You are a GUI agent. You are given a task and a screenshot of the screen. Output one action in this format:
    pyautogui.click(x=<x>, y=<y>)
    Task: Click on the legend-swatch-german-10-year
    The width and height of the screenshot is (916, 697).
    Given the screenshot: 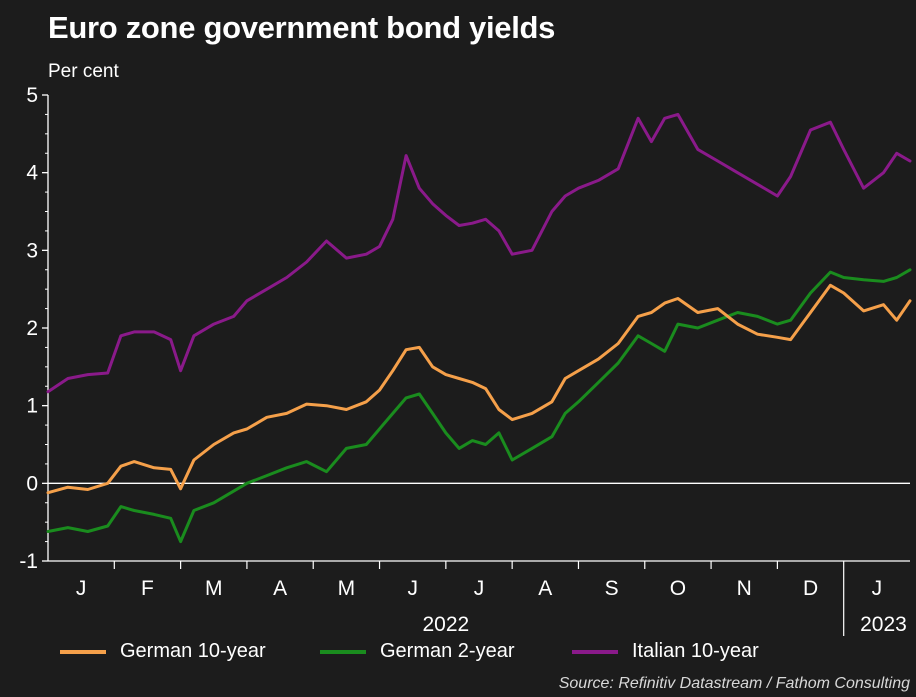 What is the action you would take?
    pyautogui.click(x=83, y=651)
    